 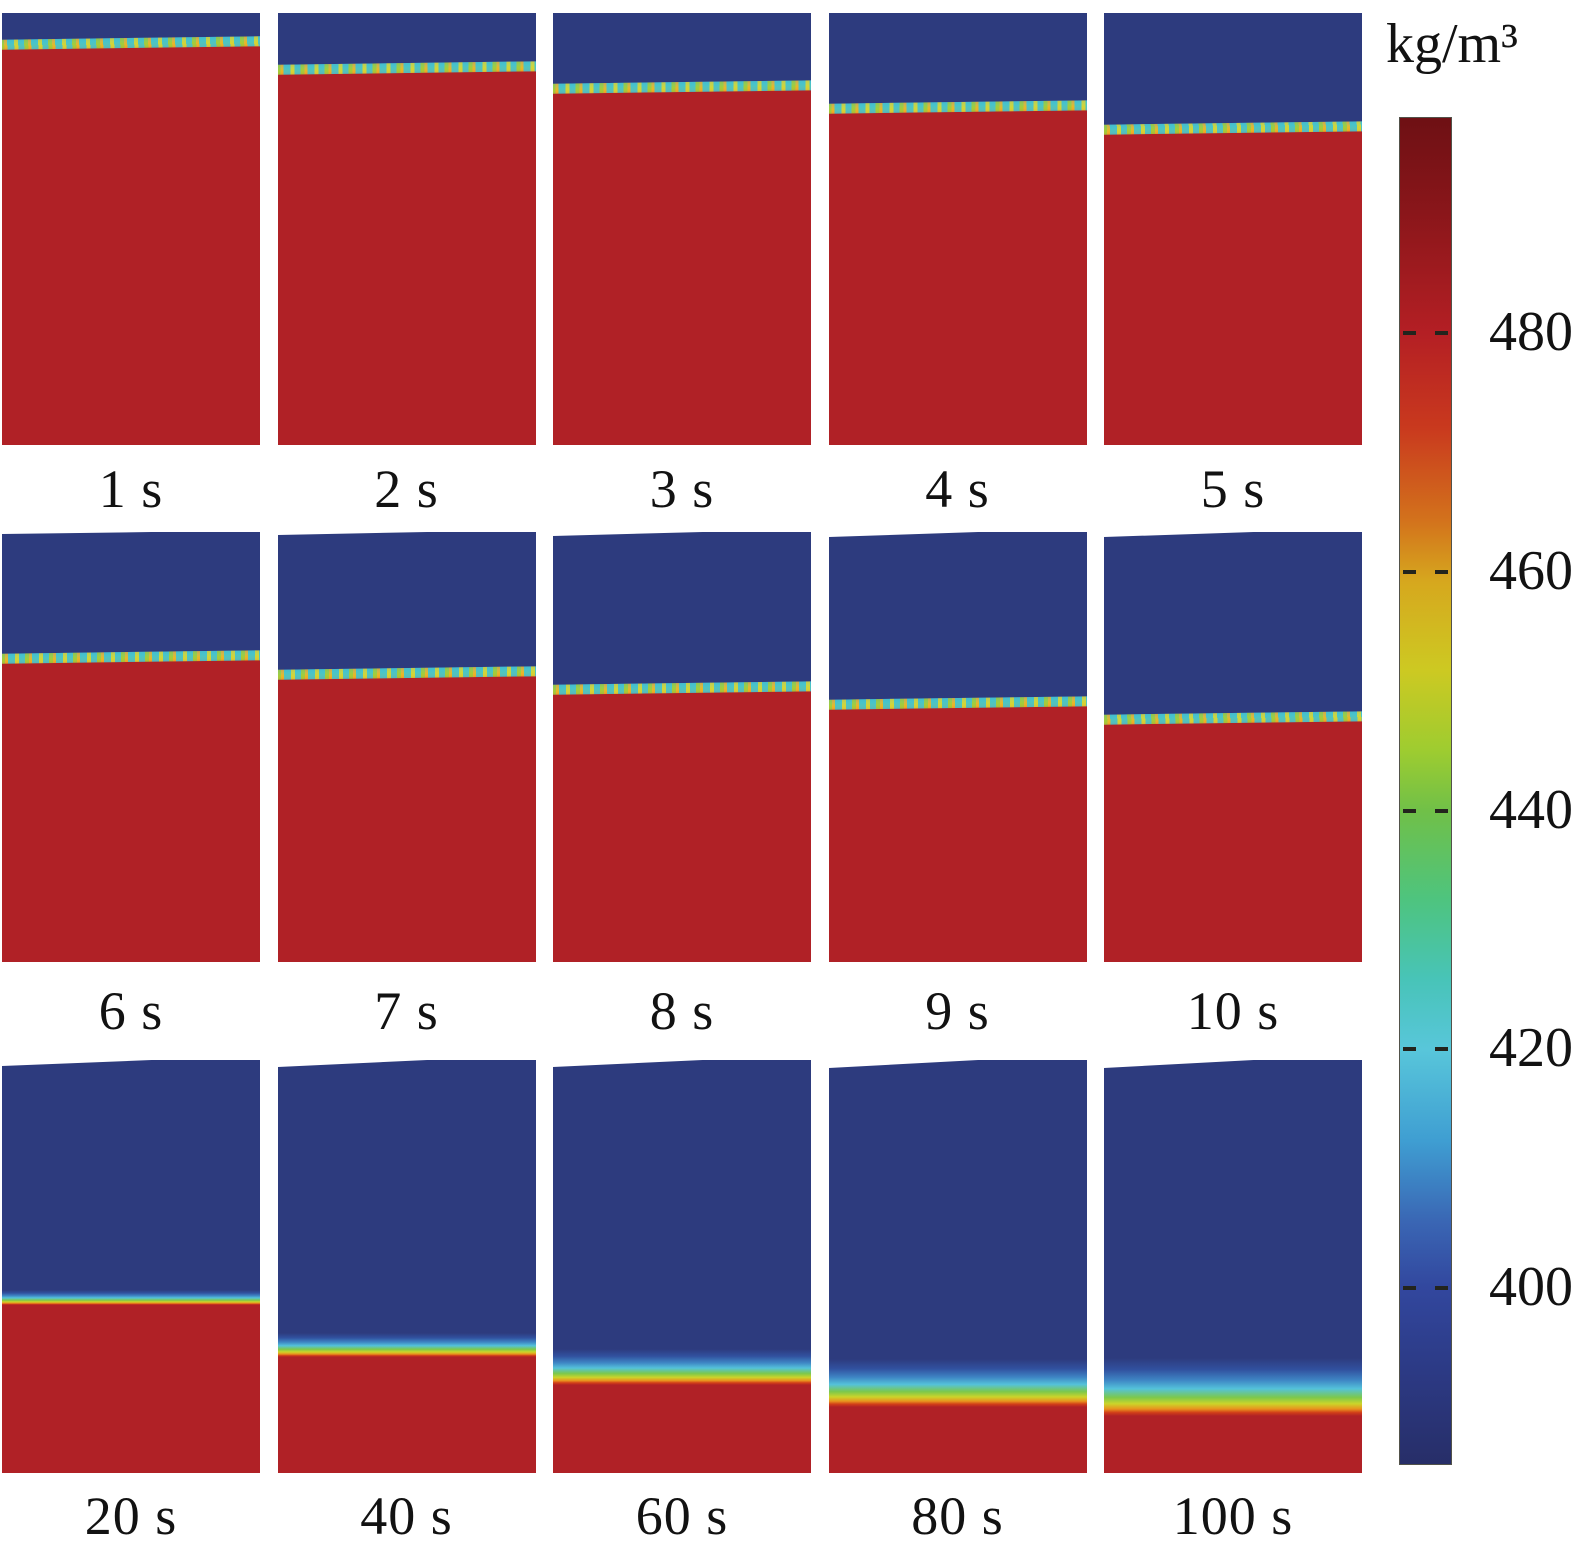 What do you see at coordinates (1531, 332) in the screenshot?
I see `colorbar-tick-label: 480` at bounding box center [1531, 332].